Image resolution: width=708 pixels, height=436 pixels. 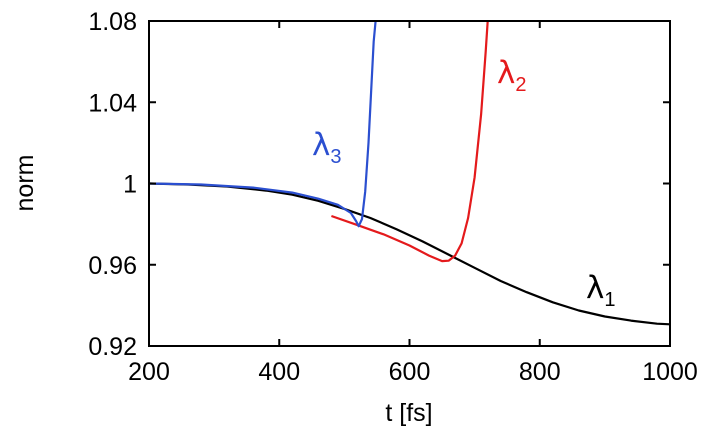 What do you see at coordinates (112, 103) in the screenshot?
I see `y-tick-label: 1.04` at bounding box center [112, 103].